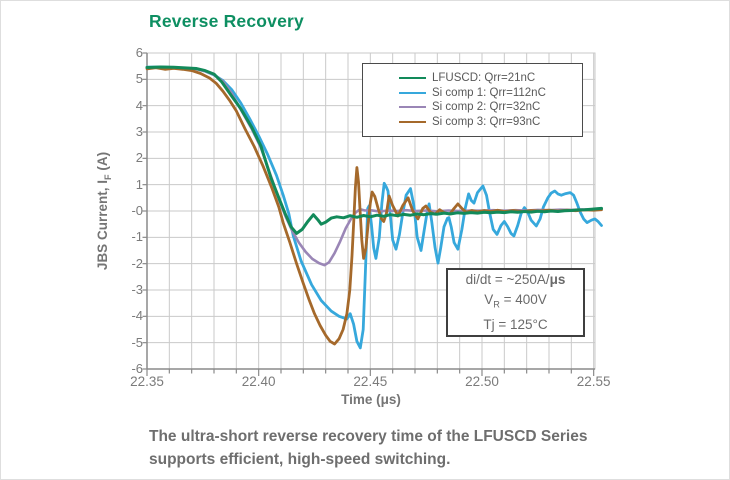 The width and height of the screenshot is (730, 480). I want to click on legend-row: Si comp 3: Qrr=93nC, so click(490, 122).